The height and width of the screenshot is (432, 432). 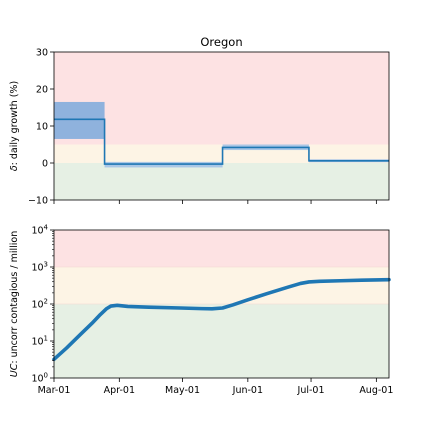 What do you see at coordinates (14, 297) in the screenshot?
I see `bottom-y-axis-label-text: : uncorr contagious / million` at bounding box center [14, 297].